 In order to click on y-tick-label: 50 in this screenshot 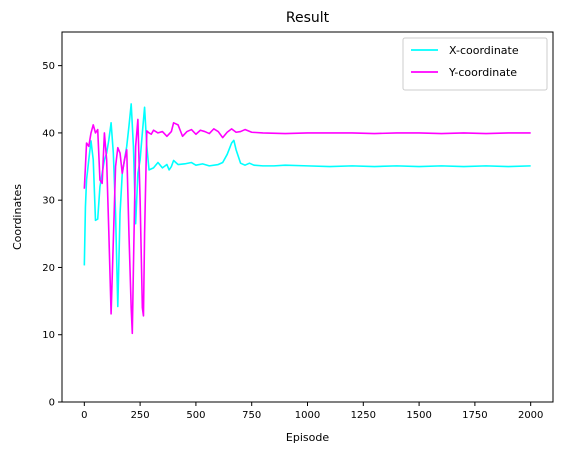, I will do `click(48, 66)`.